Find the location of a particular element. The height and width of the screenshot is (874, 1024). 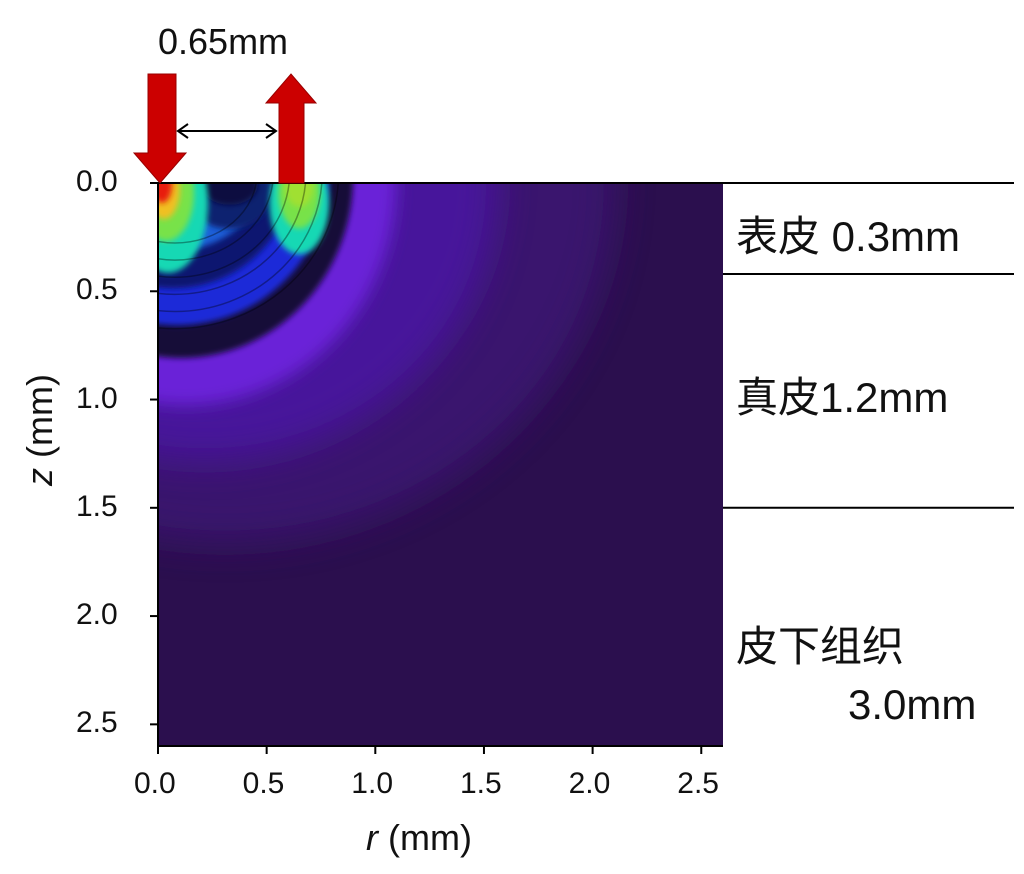

y-axis-title: z (mm) is located at coordinates (39, 430).